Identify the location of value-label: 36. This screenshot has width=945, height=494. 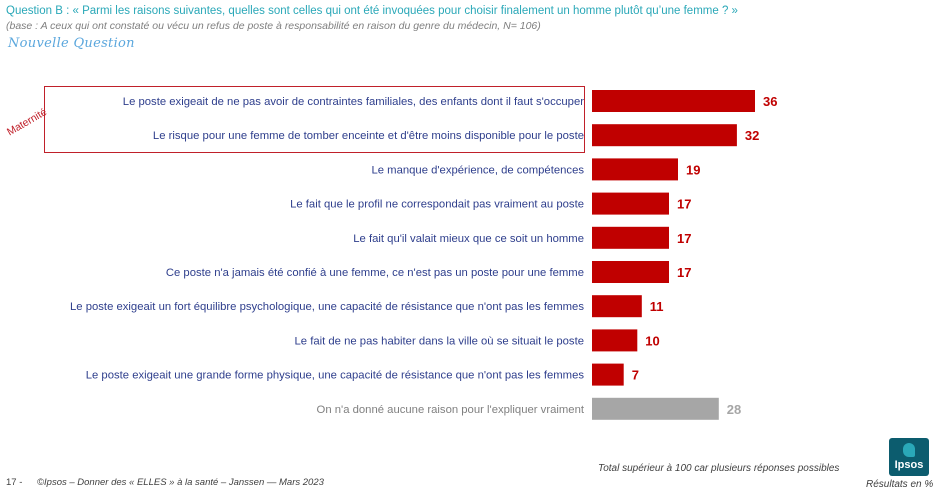
(770, 101).